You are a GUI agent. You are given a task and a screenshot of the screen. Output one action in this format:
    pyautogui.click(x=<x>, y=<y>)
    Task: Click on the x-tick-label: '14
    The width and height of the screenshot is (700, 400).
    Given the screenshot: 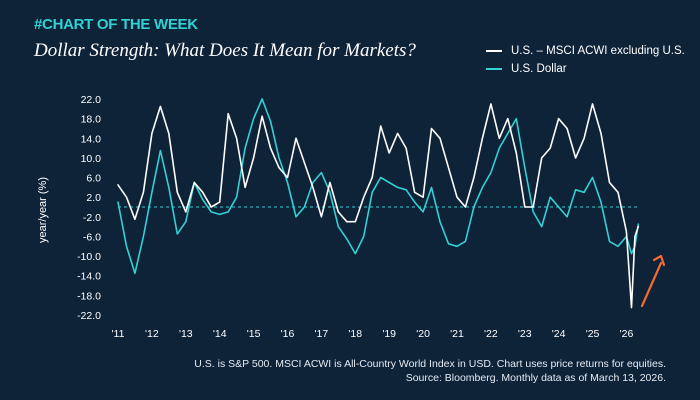 What is the action you would take?
    pyautogui.click(x=220, y=334)
    